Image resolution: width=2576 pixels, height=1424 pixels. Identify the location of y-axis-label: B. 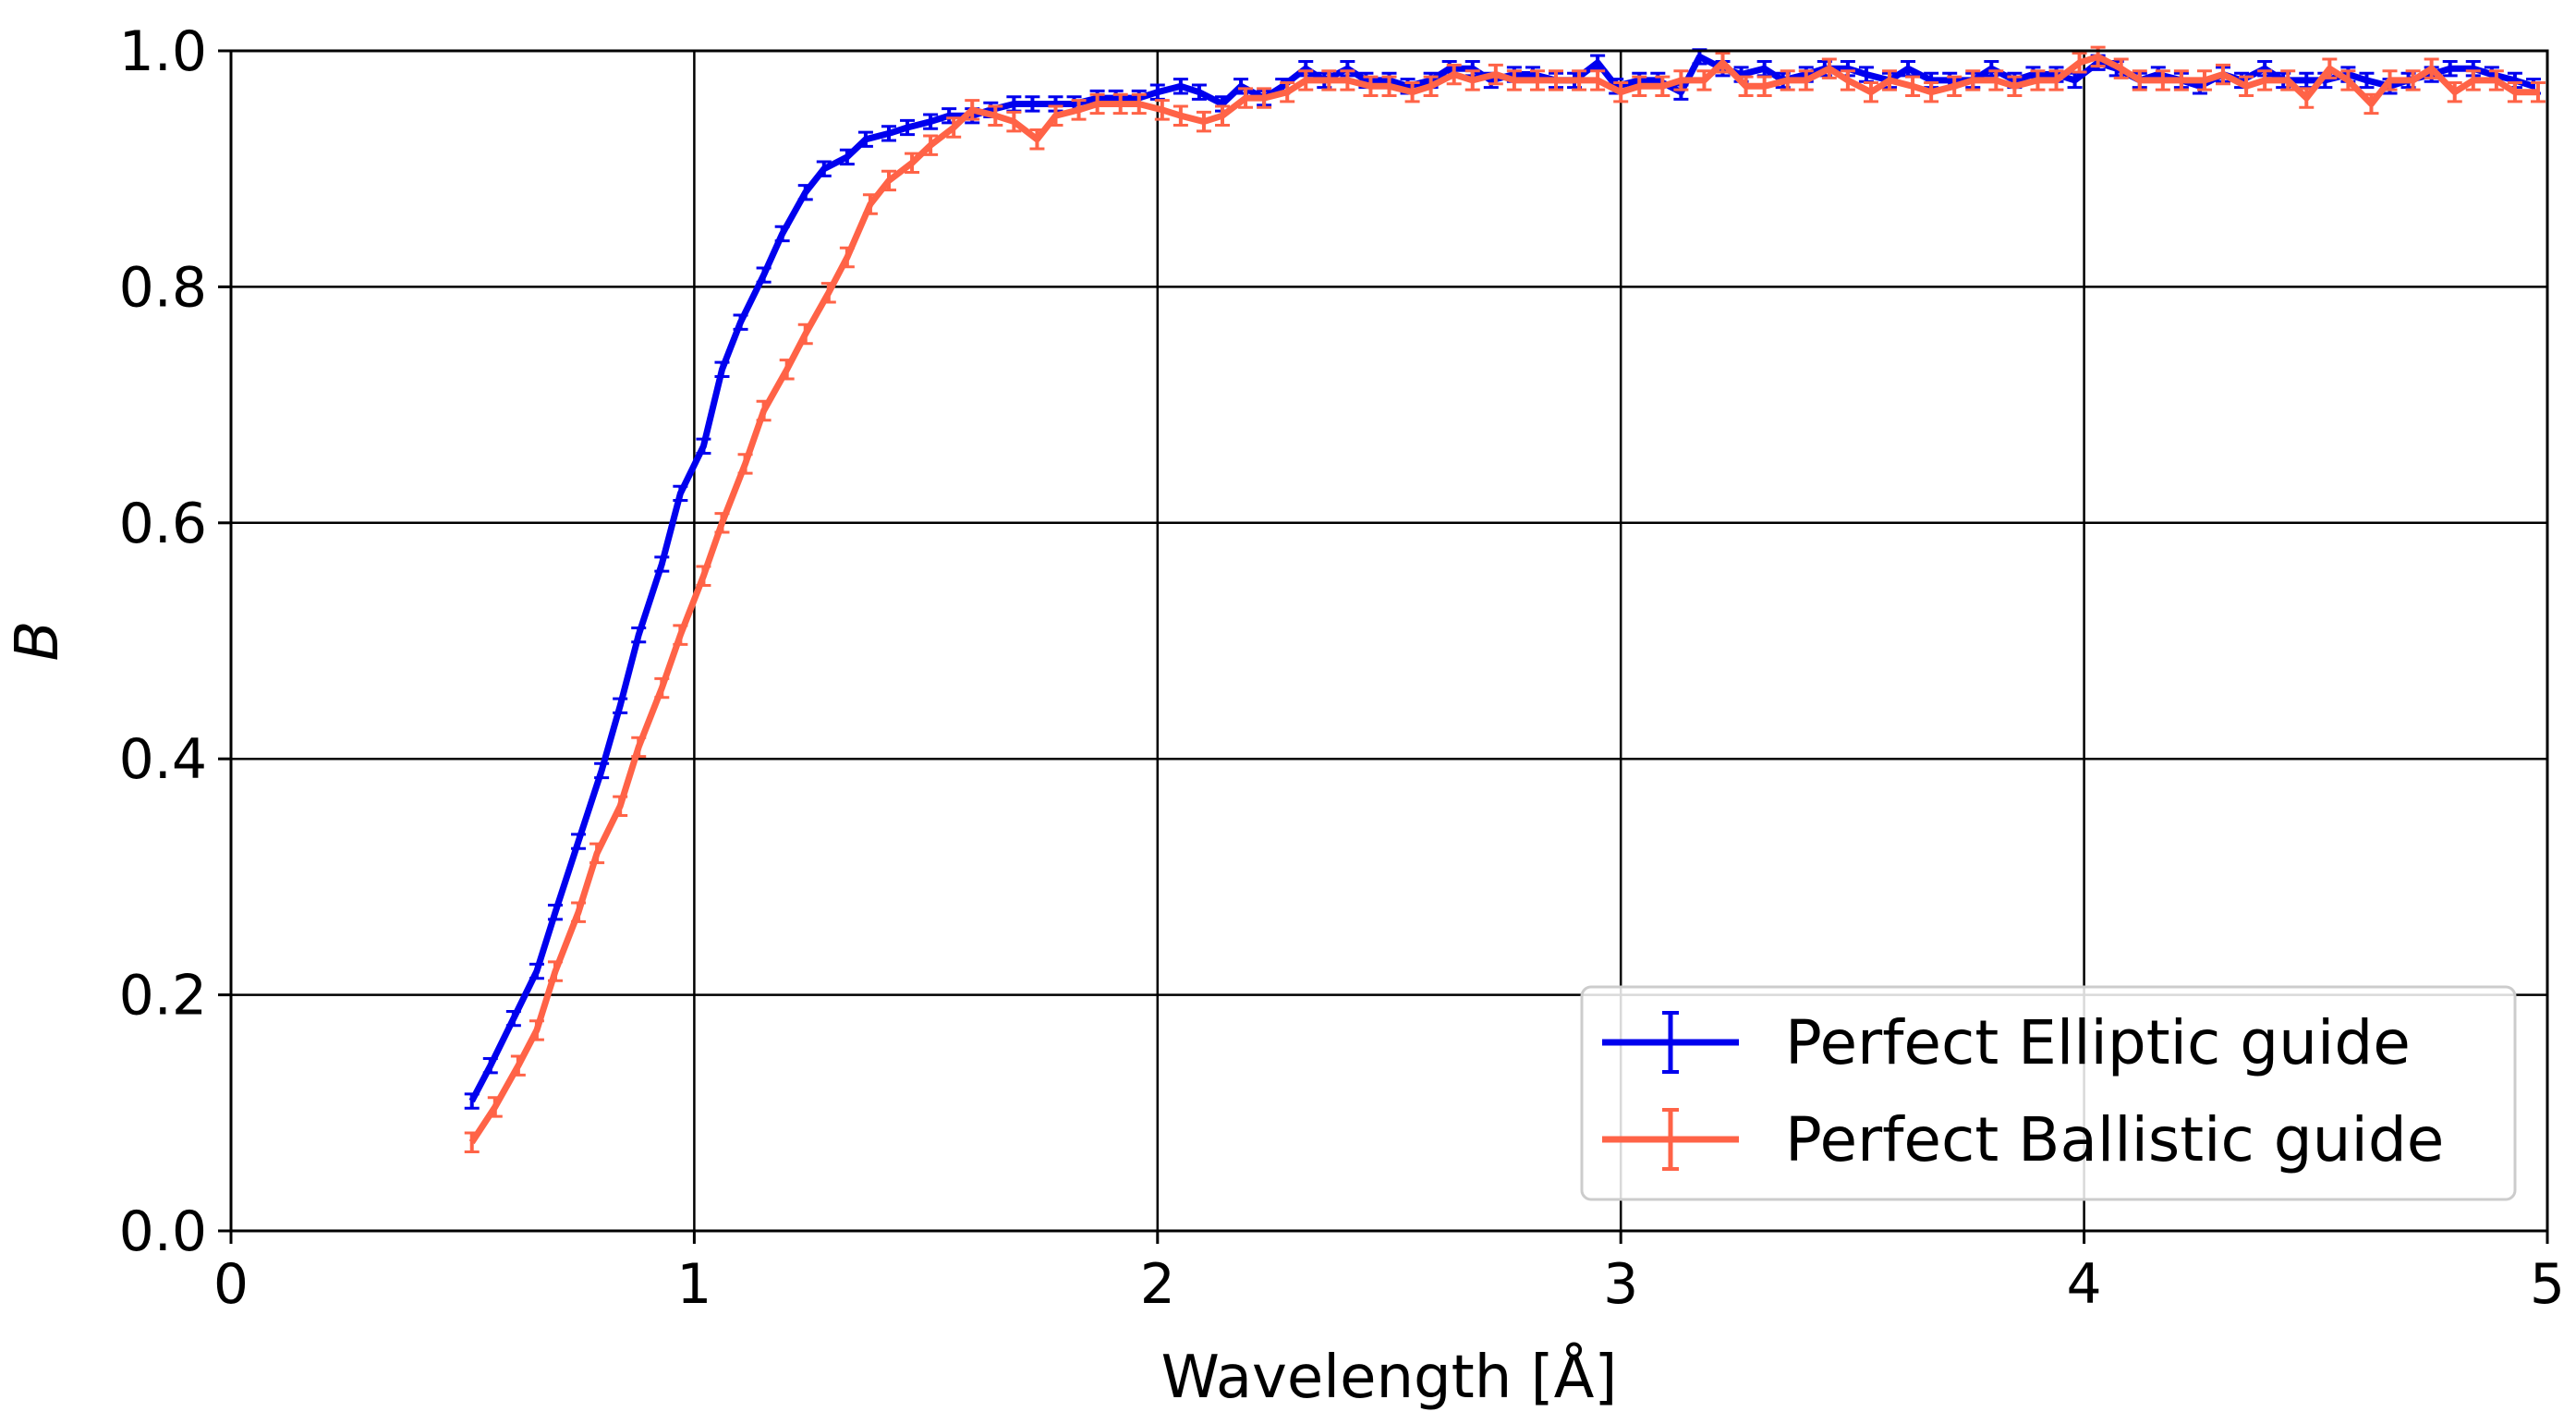
(38, 641).